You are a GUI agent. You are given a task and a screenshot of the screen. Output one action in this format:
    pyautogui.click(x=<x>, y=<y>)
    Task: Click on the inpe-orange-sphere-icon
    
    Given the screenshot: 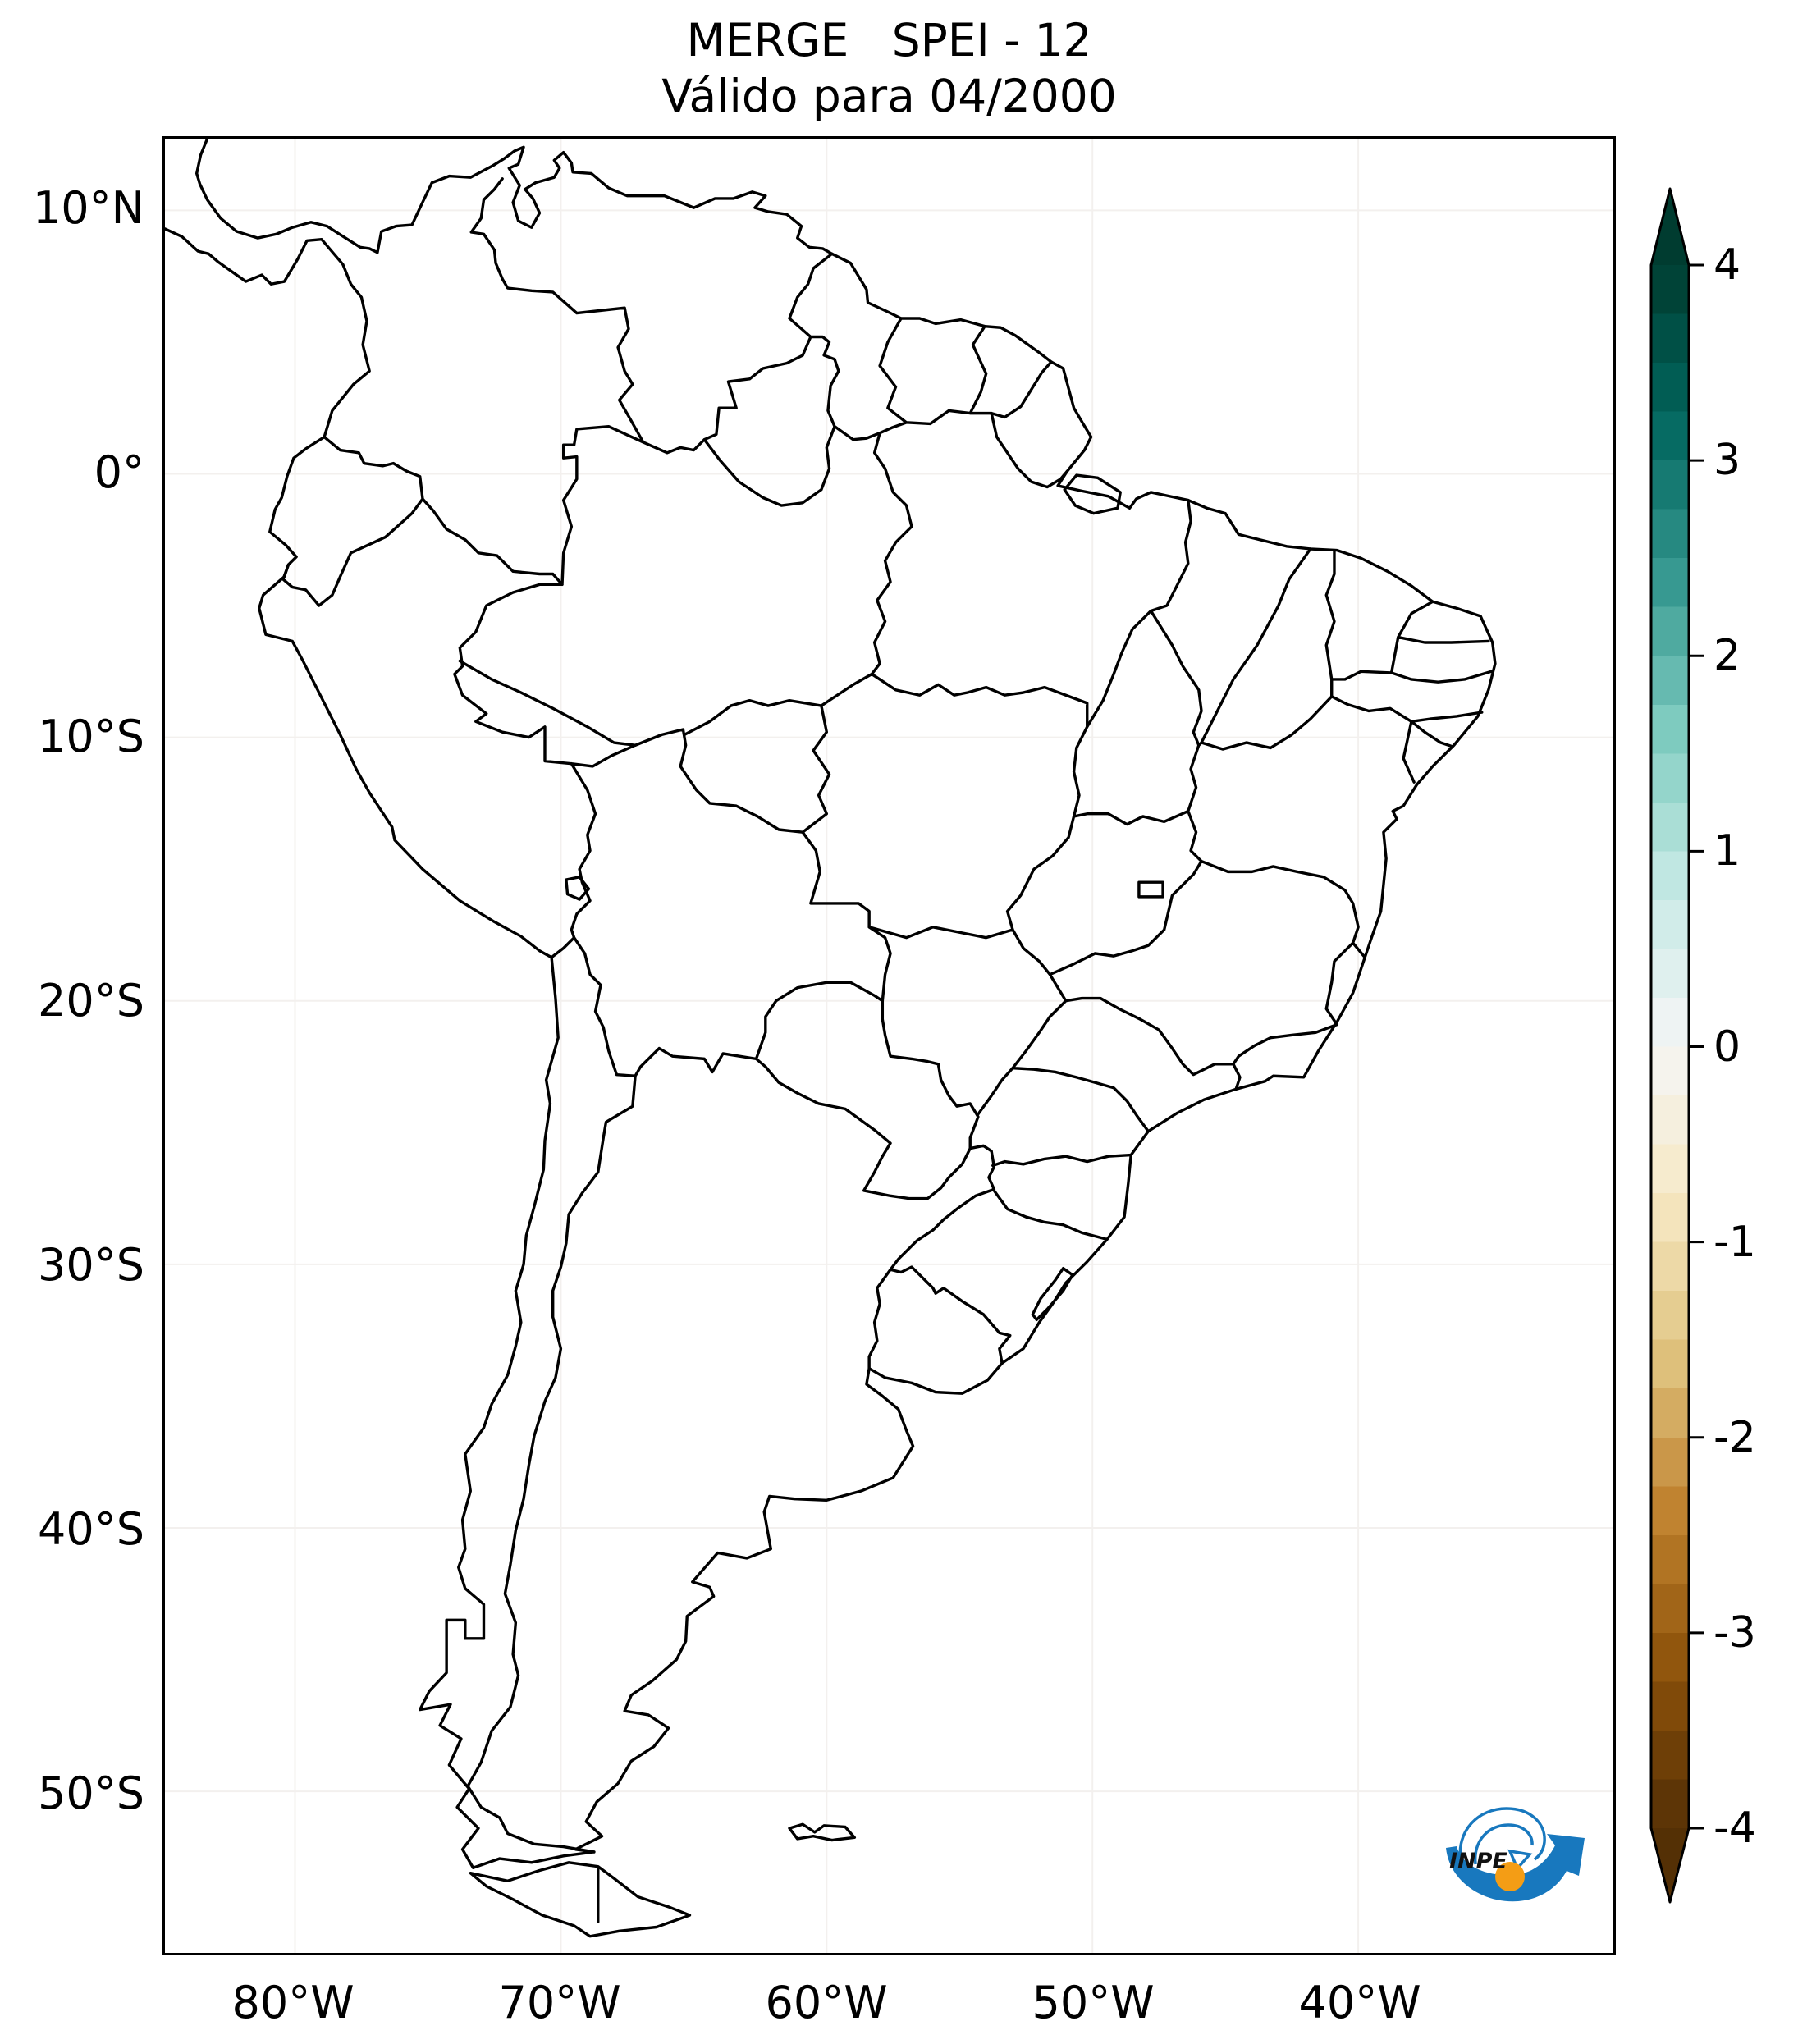 What is the action you would take?
    pyautogui.click(x=1510, y=1876)
    